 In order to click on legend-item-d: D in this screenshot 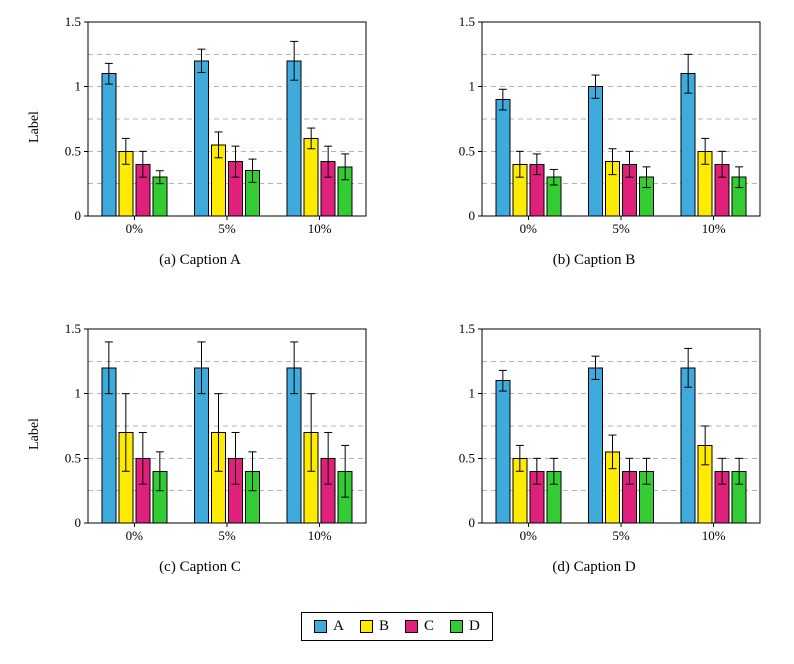, I will do `click(465, 626)`.